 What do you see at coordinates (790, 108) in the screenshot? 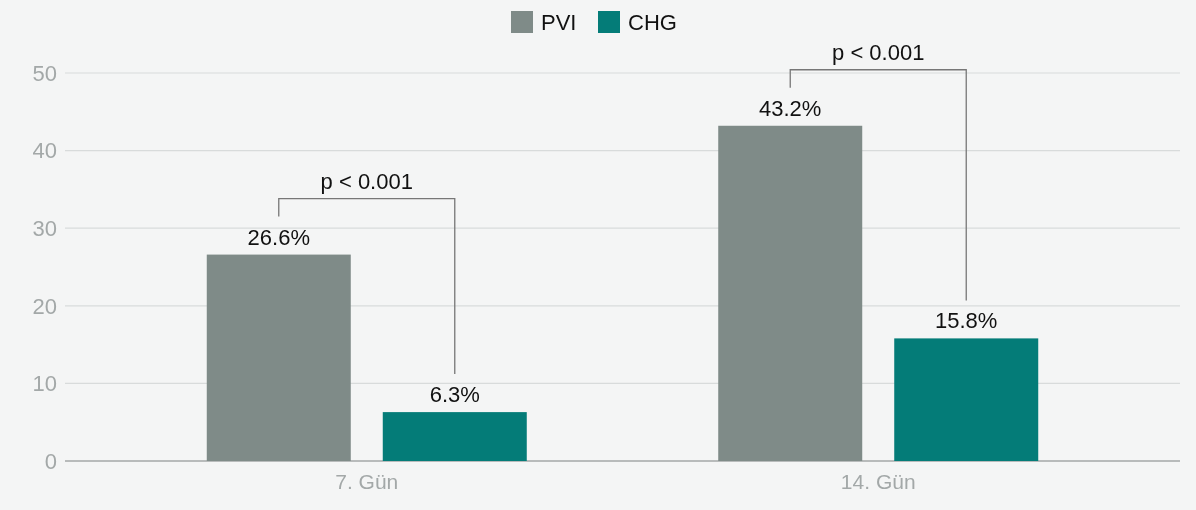
I see `data-label: 43.2%` at bounding box center [790, 108].